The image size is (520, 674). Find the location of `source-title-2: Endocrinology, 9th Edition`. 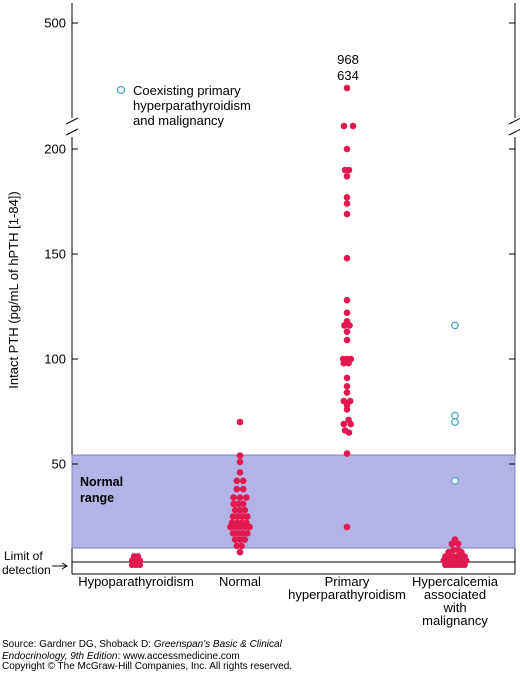

source-title-2: Endocrinology, 9th Edition is located at coordinates (60, 656).